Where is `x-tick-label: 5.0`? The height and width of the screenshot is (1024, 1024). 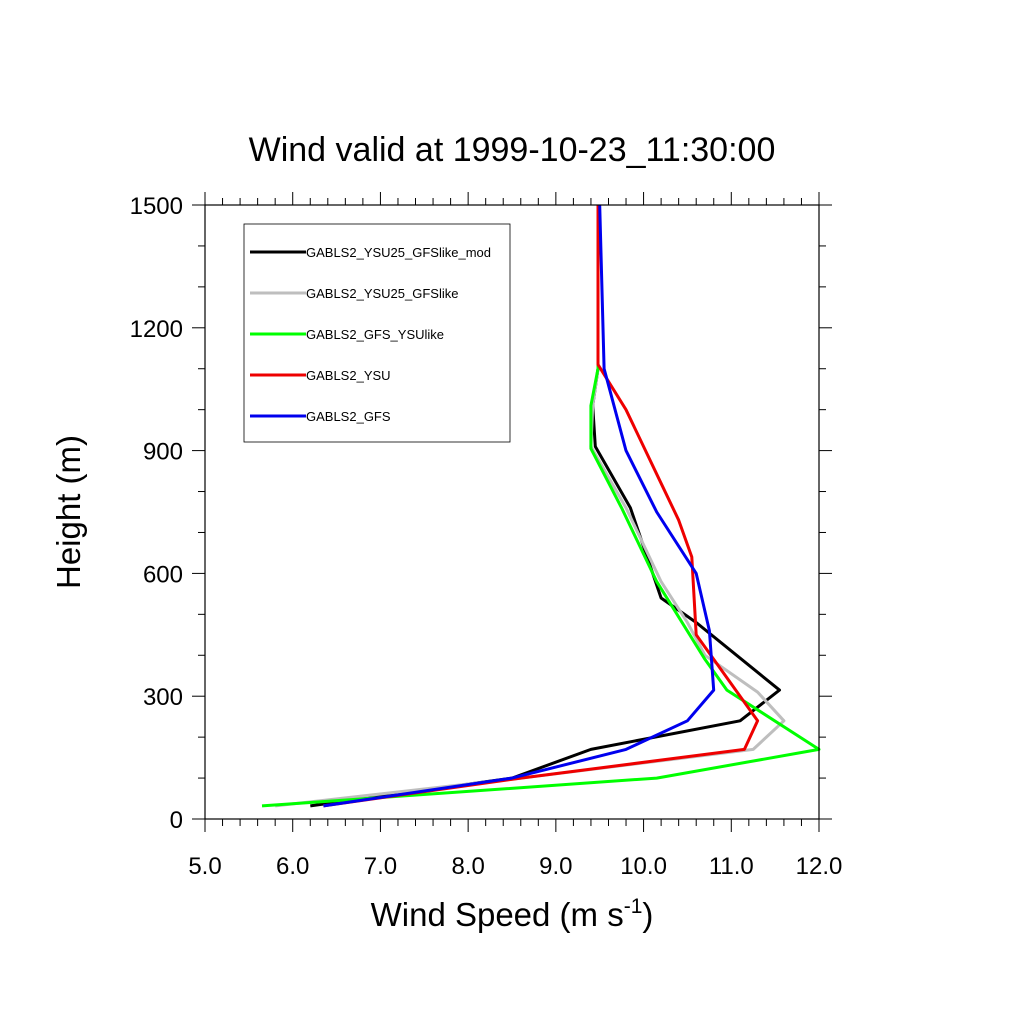 x-tick-label: 5.0 is located at coordinates (204, 866).